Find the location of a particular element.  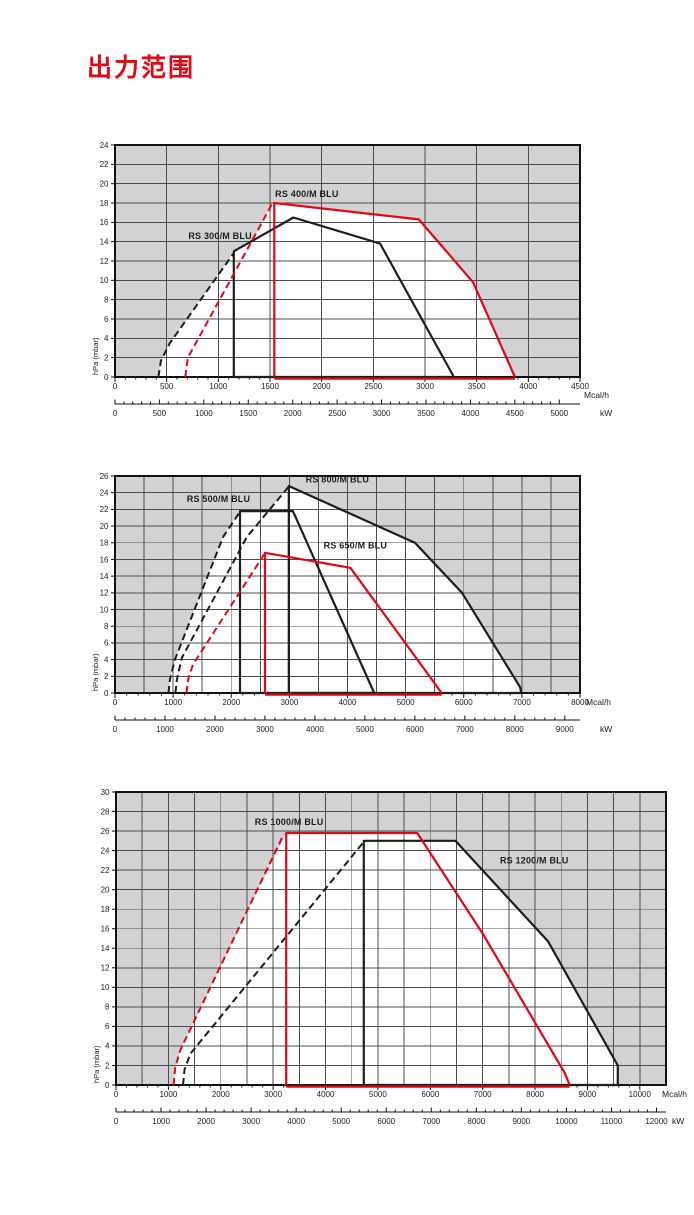

y-tick-label: 20 is located at coordinates (104, 526).